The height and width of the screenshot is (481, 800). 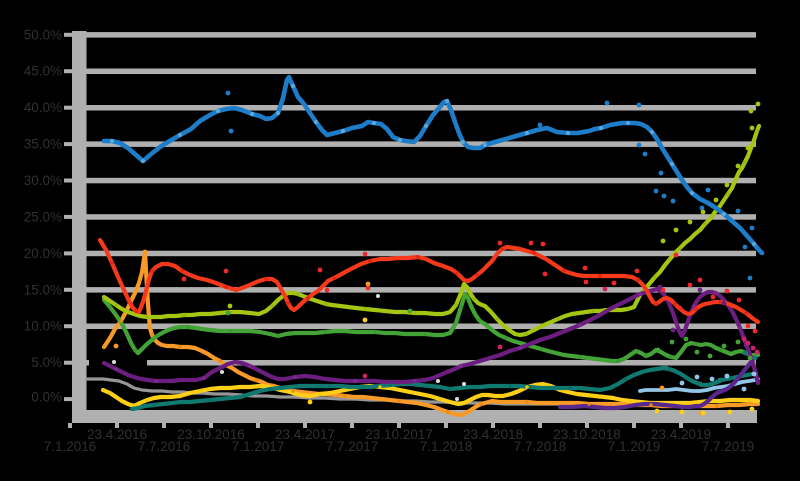 I want to click on svg-text: 23.4.2019, so click(x=681, y=434).